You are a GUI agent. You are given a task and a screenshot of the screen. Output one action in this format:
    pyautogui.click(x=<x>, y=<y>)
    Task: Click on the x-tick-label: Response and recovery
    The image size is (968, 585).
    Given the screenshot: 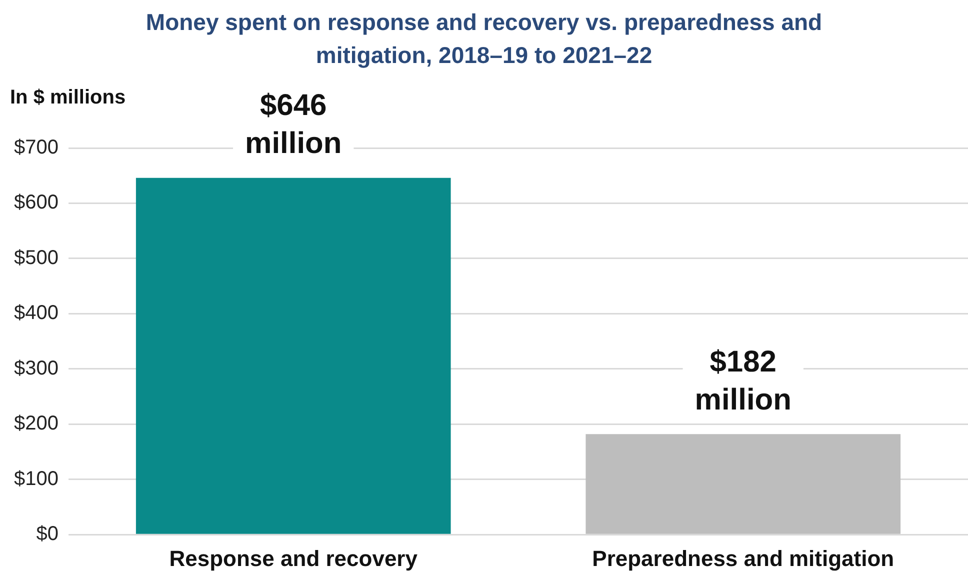 What is the action you would take?
    pyautogui.click(x=293, y=558)
    